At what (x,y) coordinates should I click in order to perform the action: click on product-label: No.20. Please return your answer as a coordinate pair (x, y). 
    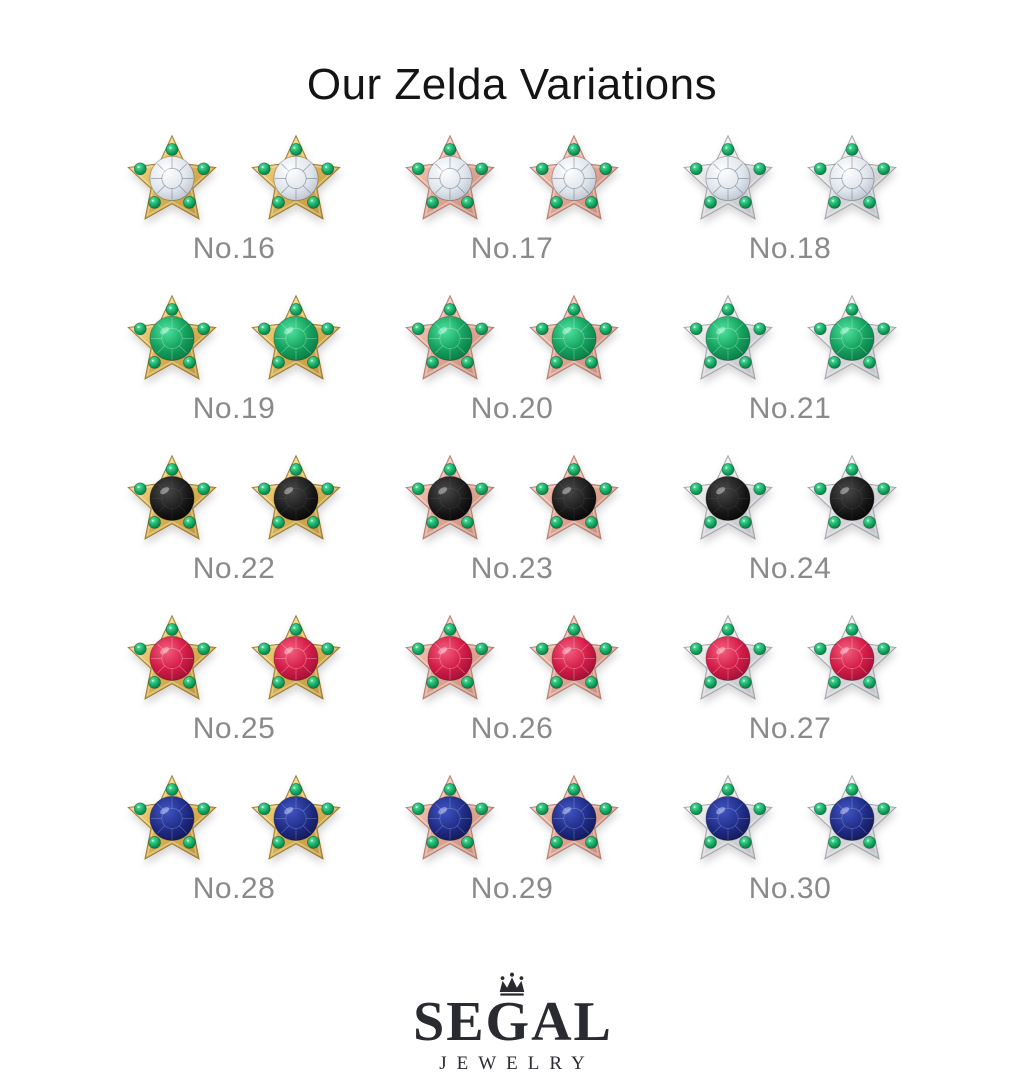
    Looking at the image, I should click on (512, 408).